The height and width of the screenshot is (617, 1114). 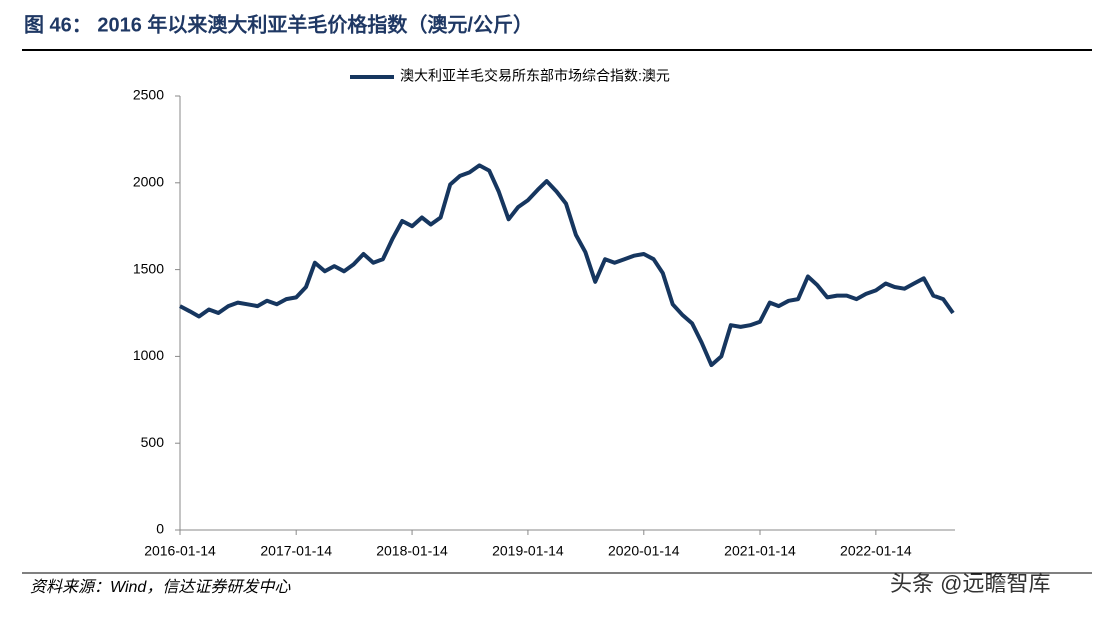 I want to click on source: 资料来源：Wind，信达证券研发中心, so click(x=160, y=587).